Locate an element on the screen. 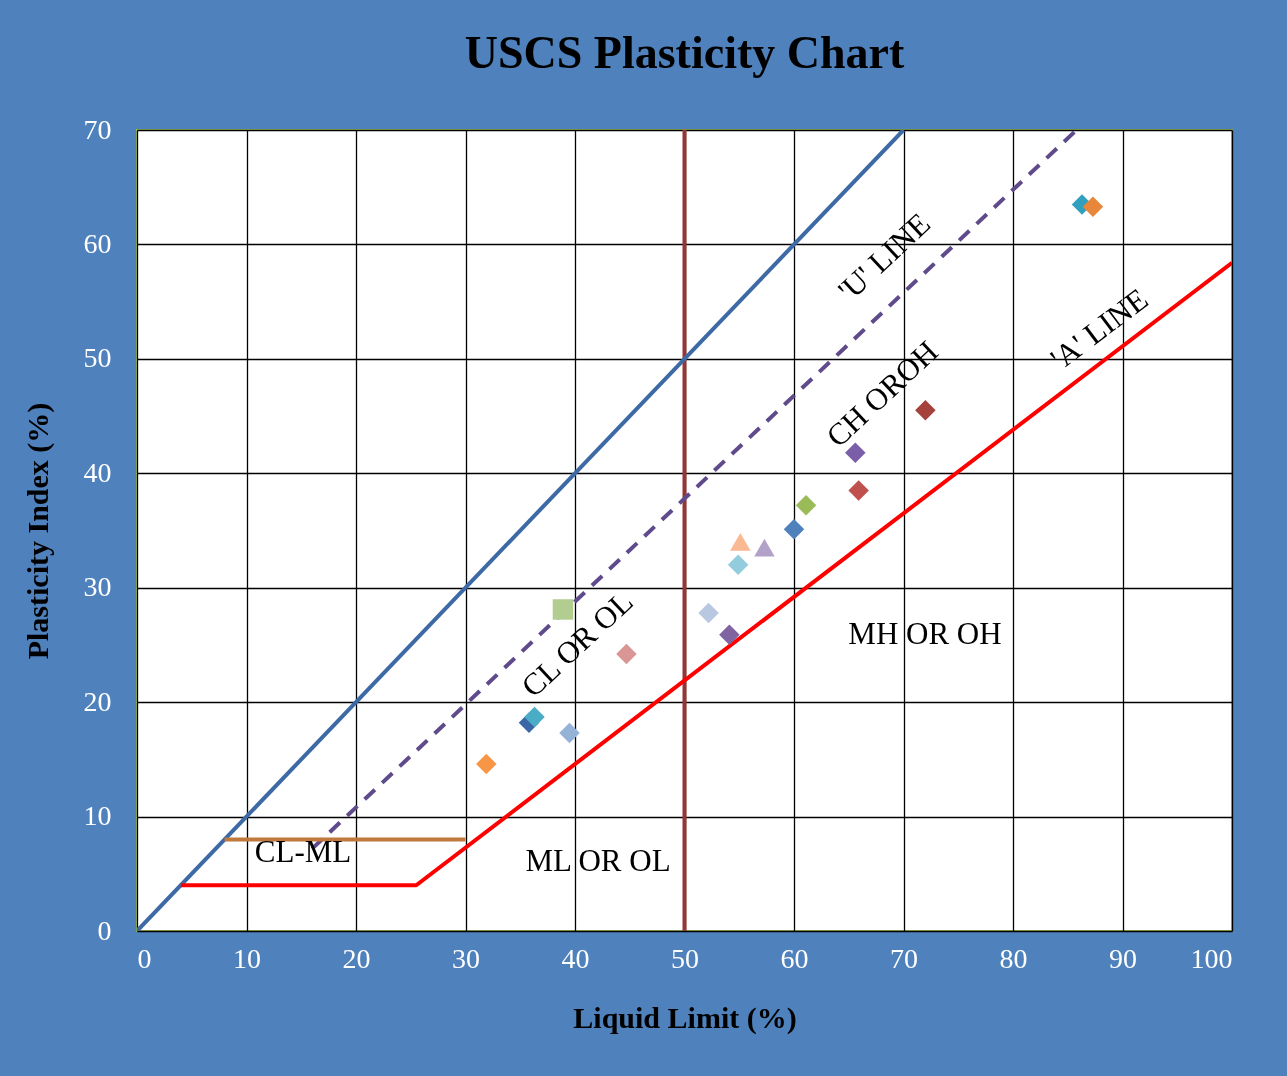 This screenshot has width=1287, height=1076. x-tick-label: 30 is located at coordinates (466, 958).